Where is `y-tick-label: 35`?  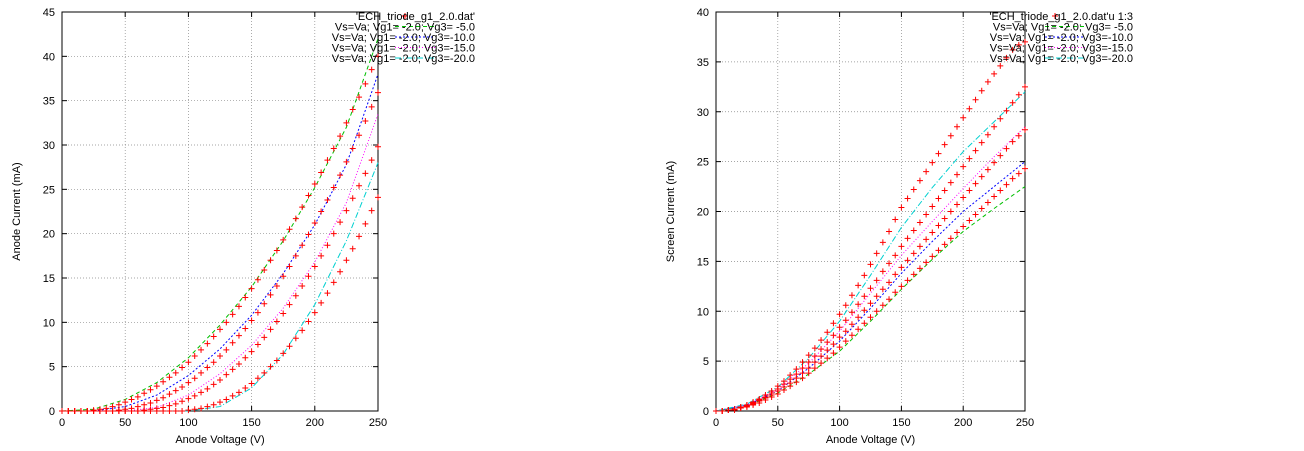 y-tick-label: 35 is located at coordinates (49, 102).